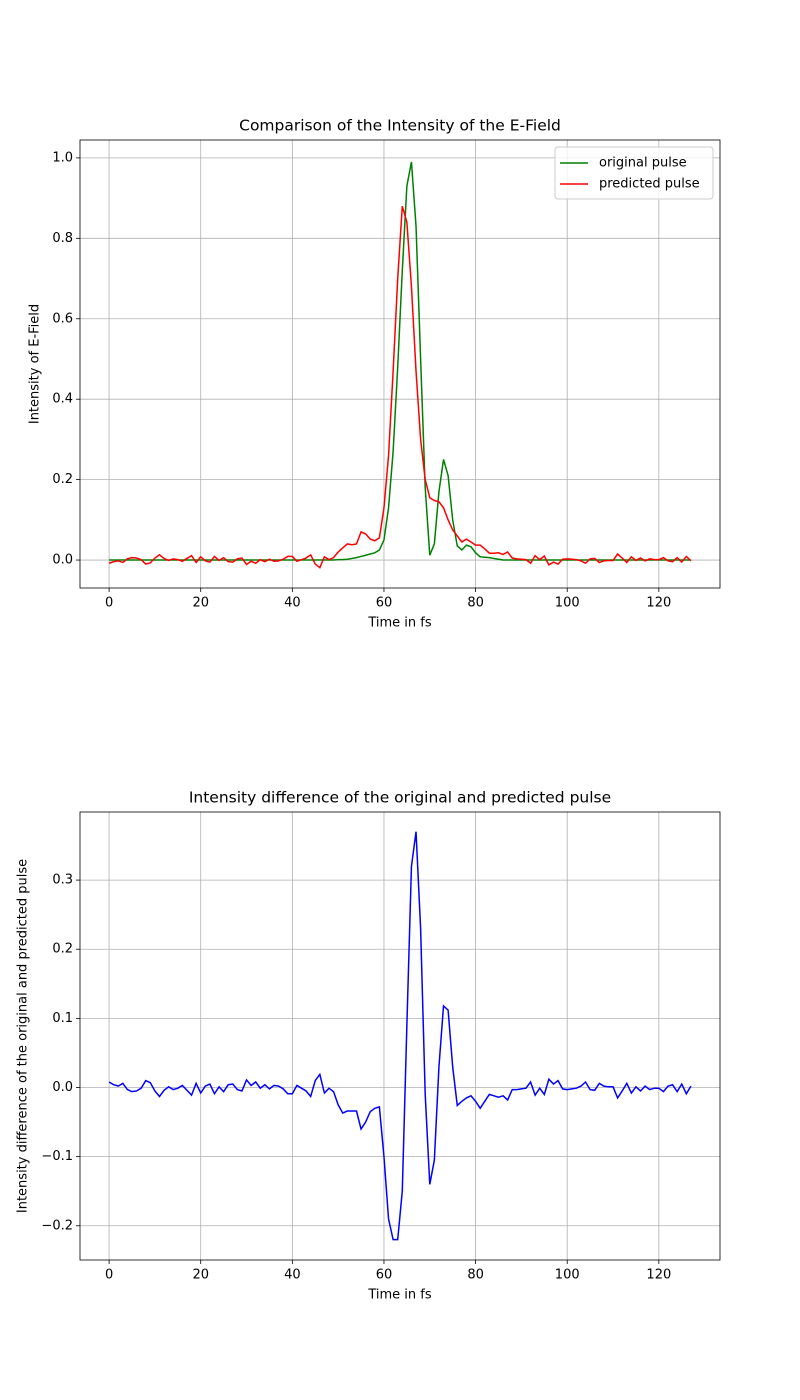  Describe the element at coordinates (634, 173) in the screenshot. I see `legend-box` at that location.